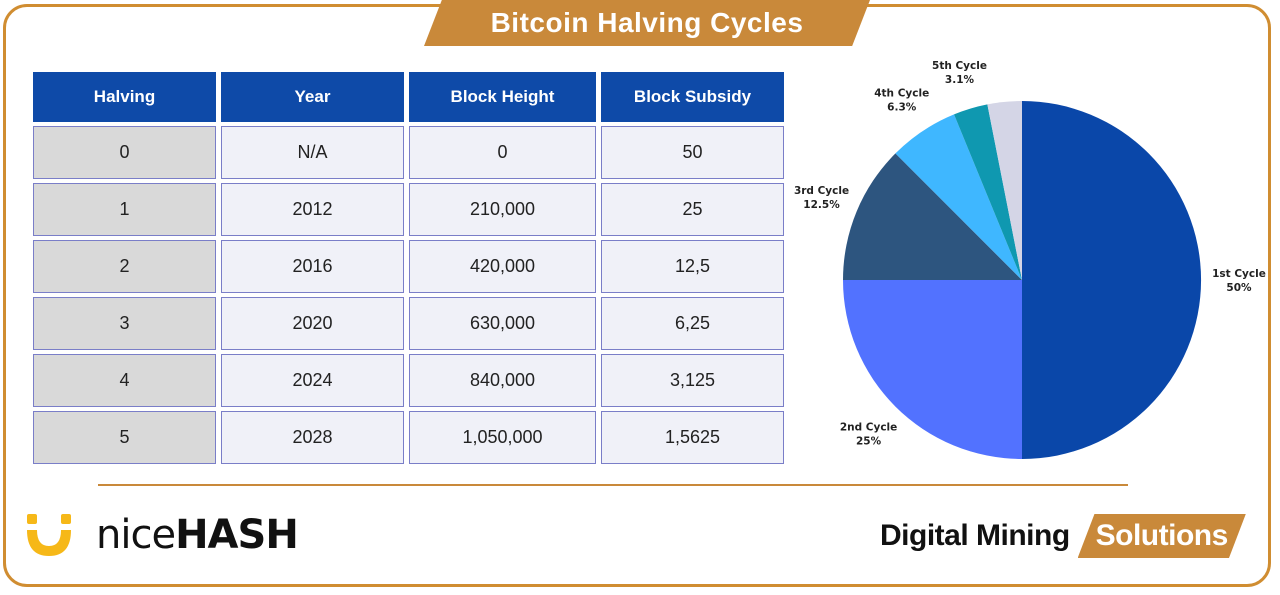 The height and width of the screenshot is (595, 1280). What do you see at coordinates (237, 535) in the screenshot?
I see `nicehash-logo-bold: HASH` at bounding box center [237, 535].